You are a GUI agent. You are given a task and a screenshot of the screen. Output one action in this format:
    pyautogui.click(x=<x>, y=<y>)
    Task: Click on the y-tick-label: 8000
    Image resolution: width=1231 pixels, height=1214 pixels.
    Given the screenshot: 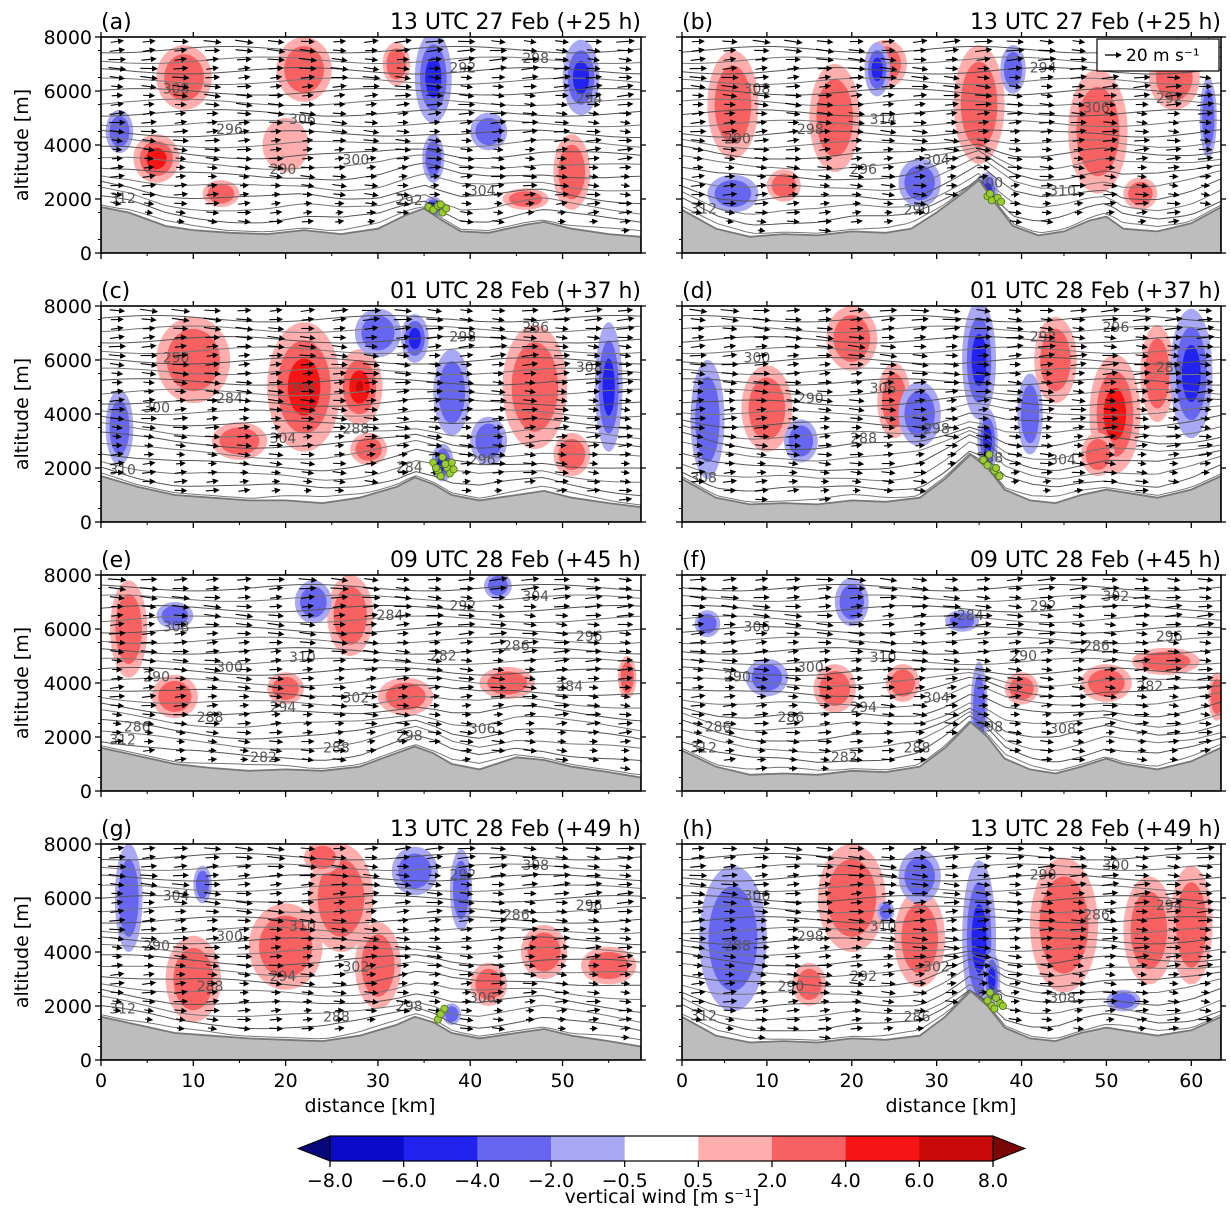 What is the action you would take?
    pyautogui.click(x=68, y=845)
    